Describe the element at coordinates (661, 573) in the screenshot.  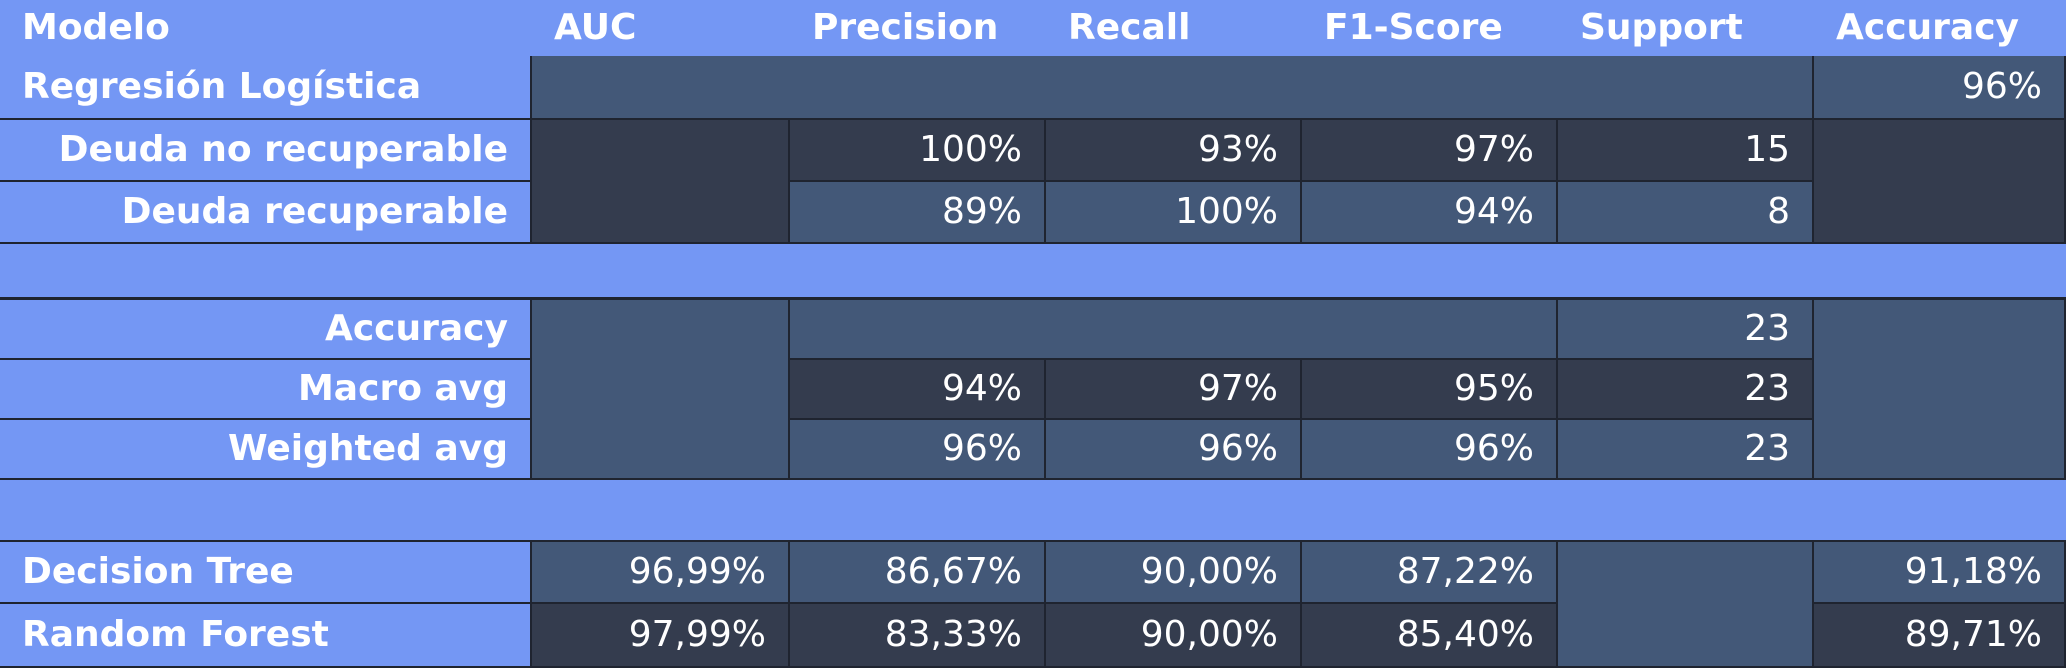
I see `auc-decision-tree: 96,99%` at that location.